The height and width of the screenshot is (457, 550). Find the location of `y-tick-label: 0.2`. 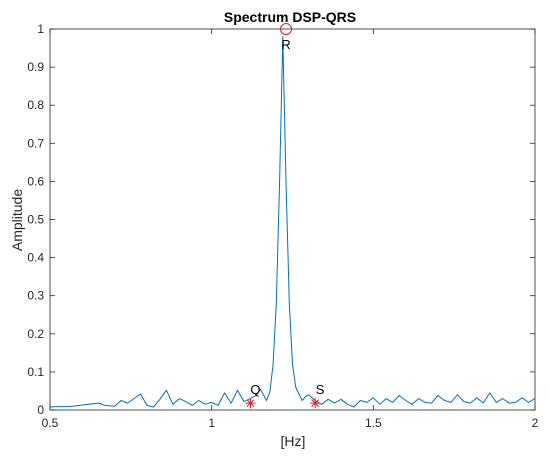

y-tick-label: 0.2 is located at coordinates (35, 334).